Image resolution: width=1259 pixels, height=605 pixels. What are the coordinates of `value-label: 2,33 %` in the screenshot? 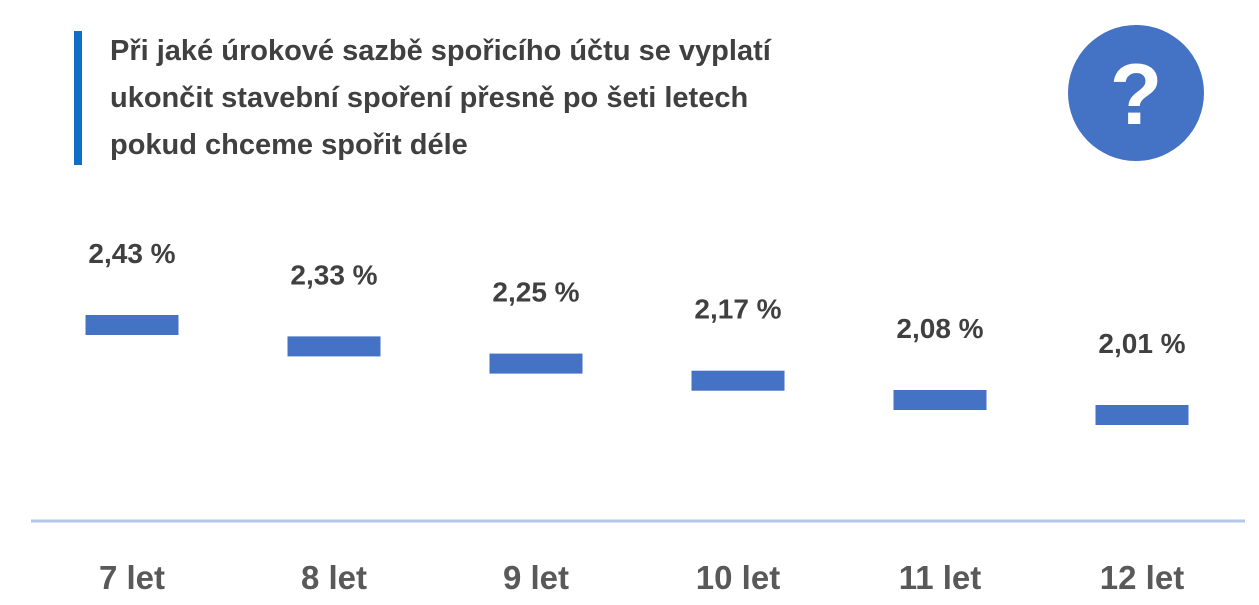 It's located at (333, 274).